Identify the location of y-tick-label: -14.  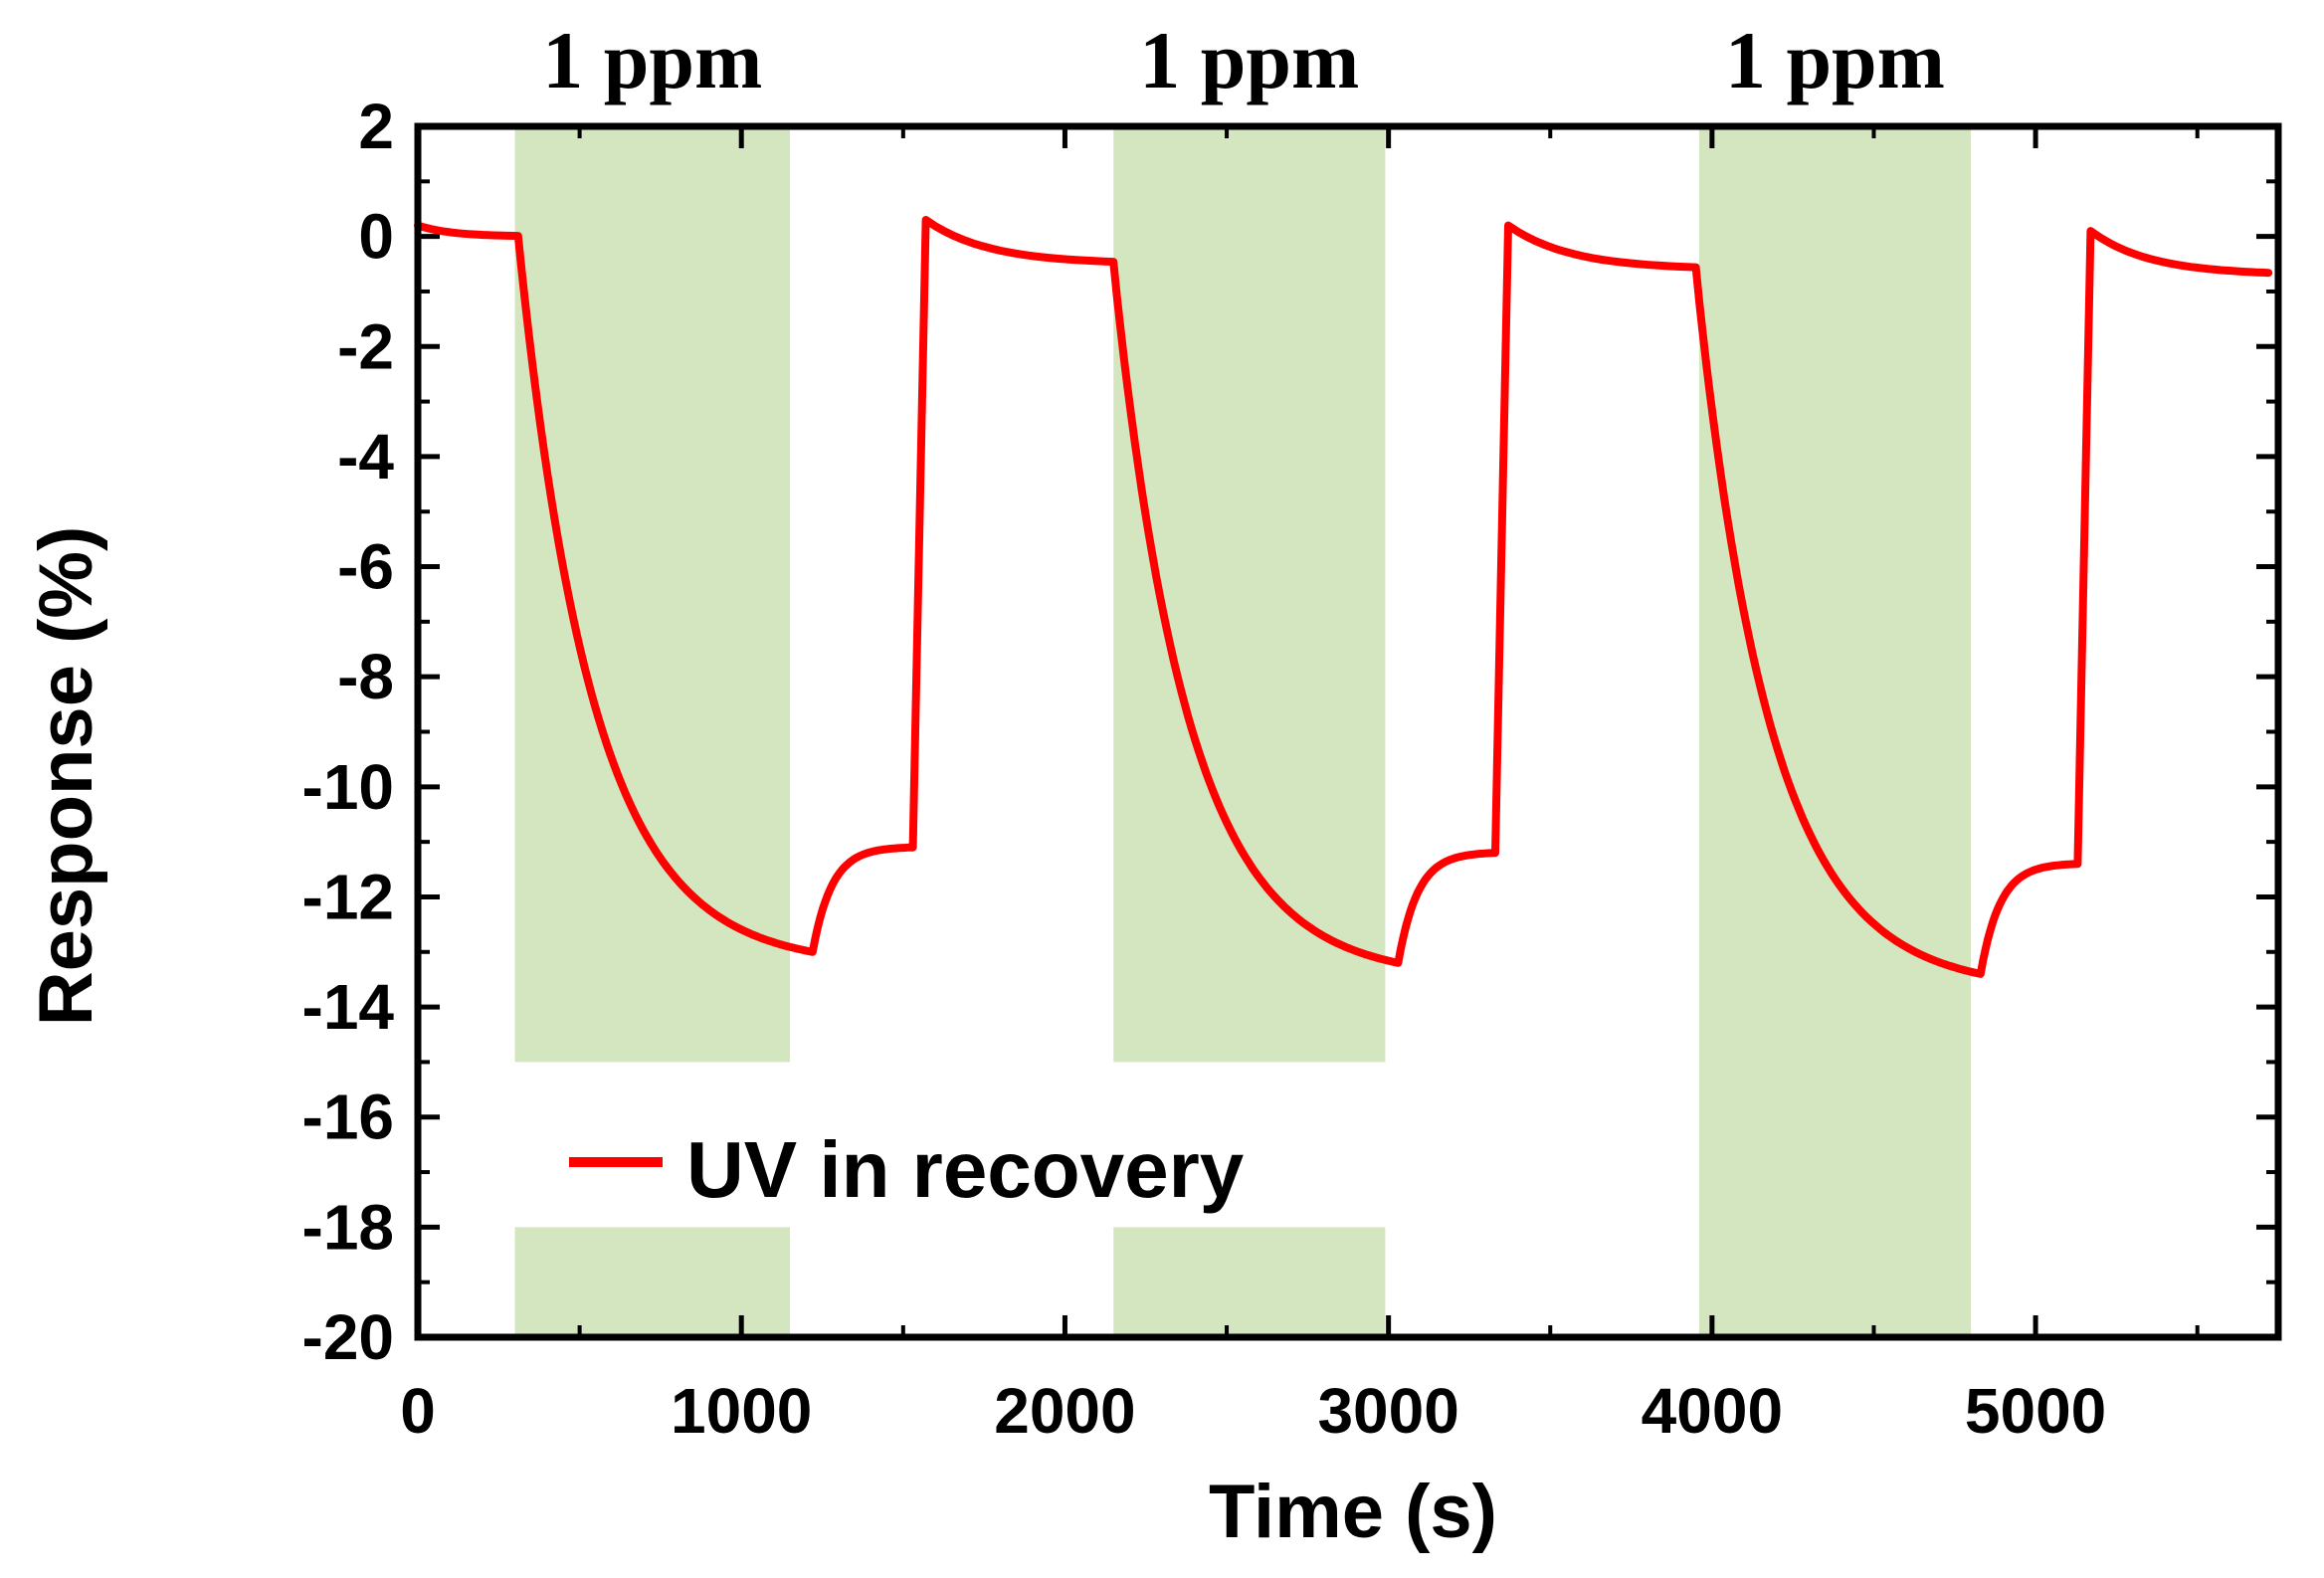
(349, 1007).